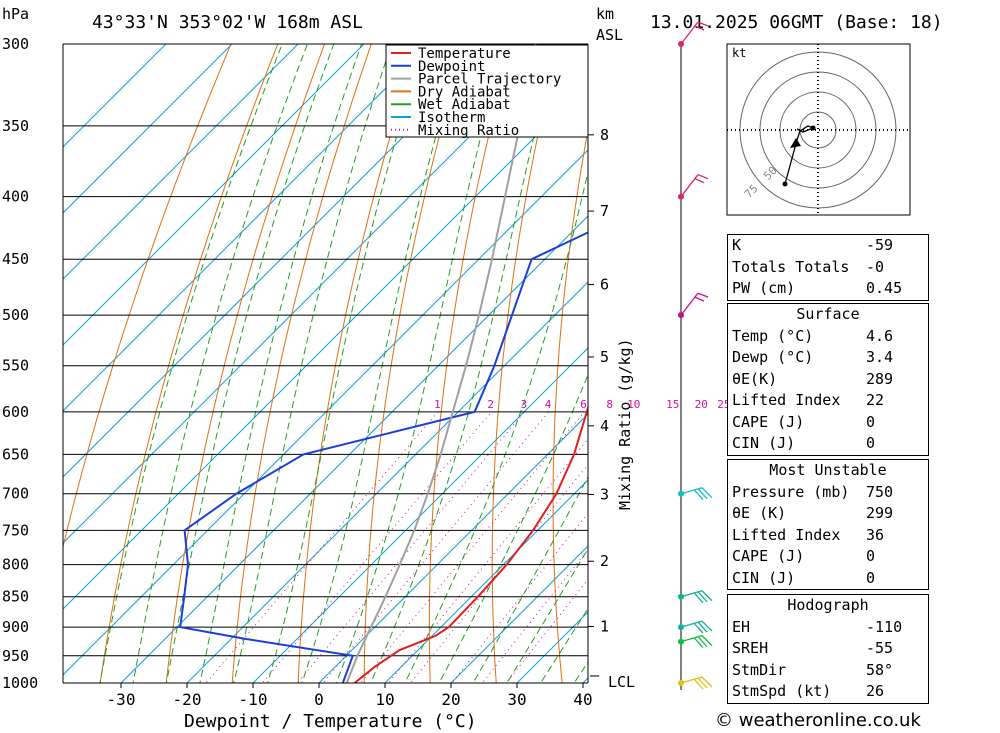 The width and height of the screenshot is (1000, 733). Describe the element at coordinates (20, 683) in the screenshot. I see `pressure-tick-label: 1000` at that location.